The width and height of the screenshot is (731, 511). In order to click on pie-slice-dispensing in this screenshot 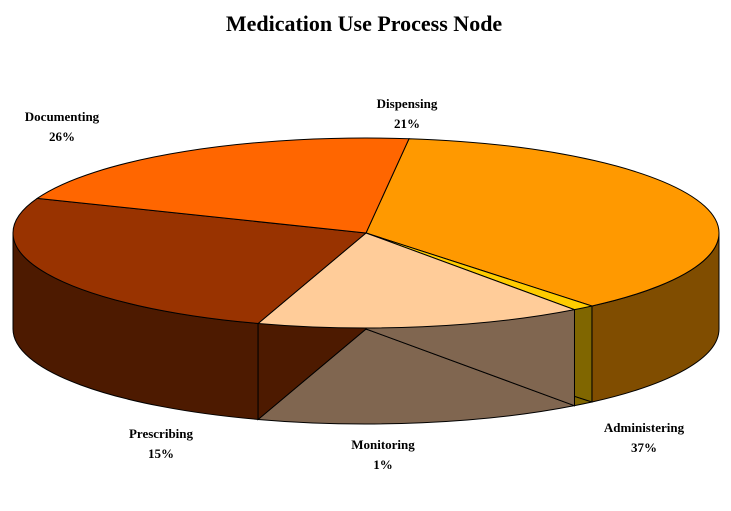, I will do `click(222, 185)`.